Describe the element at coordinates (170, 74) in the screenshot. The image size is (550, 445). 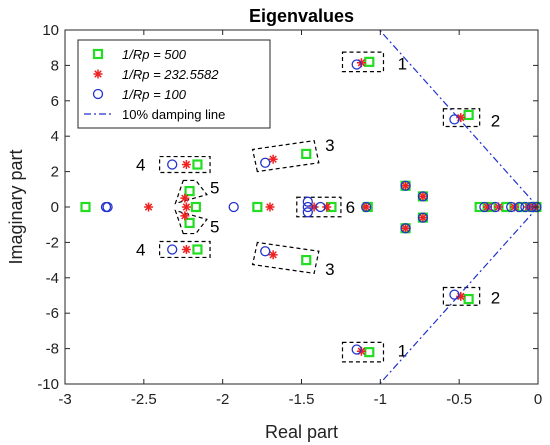
I see `legend-entry-label: 1/Rp = 232.5582` at that location.